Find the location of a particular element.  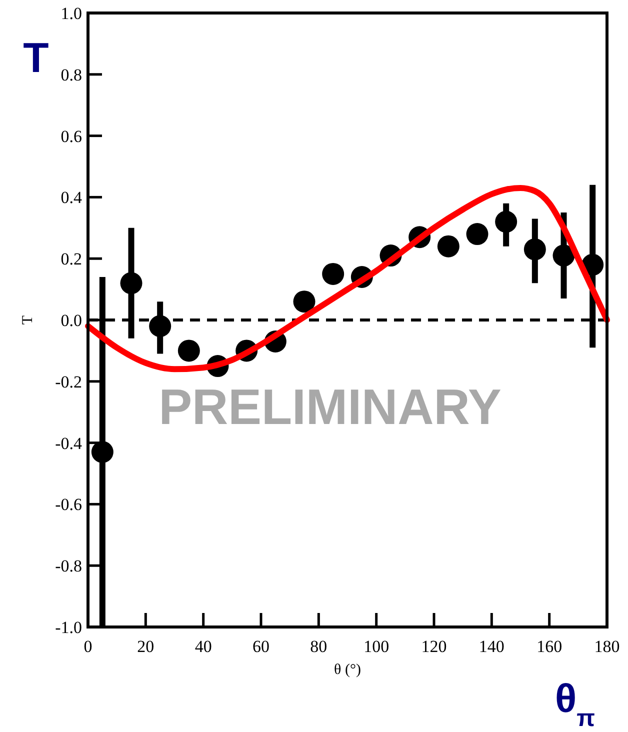

y-tick-label: -1.0 is located at coordinates (68, 627).